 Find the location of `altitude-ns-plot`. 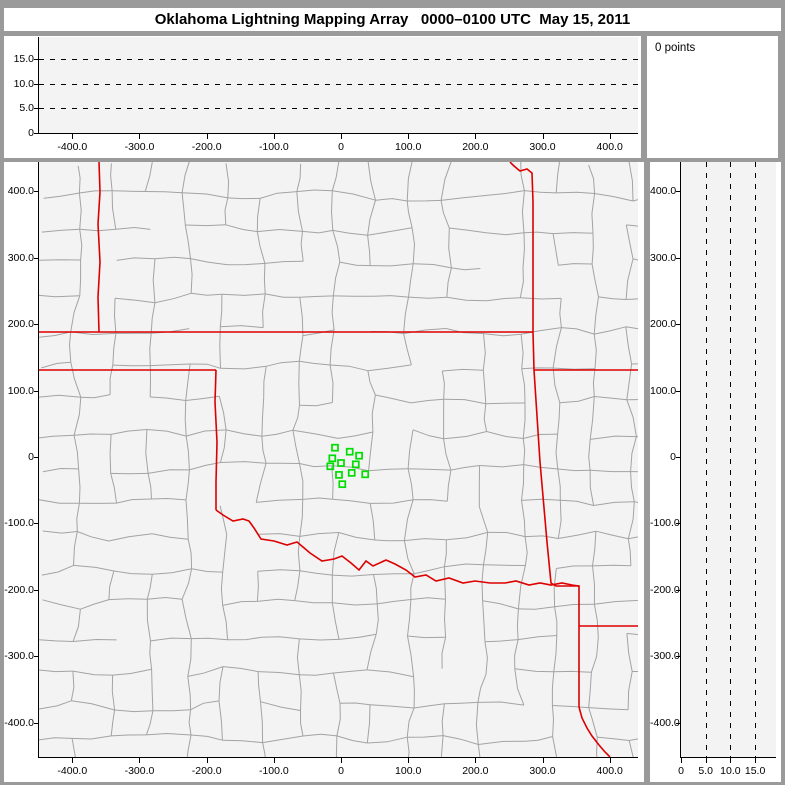

altitude-ns-plot is located at coordinates (728, 460).